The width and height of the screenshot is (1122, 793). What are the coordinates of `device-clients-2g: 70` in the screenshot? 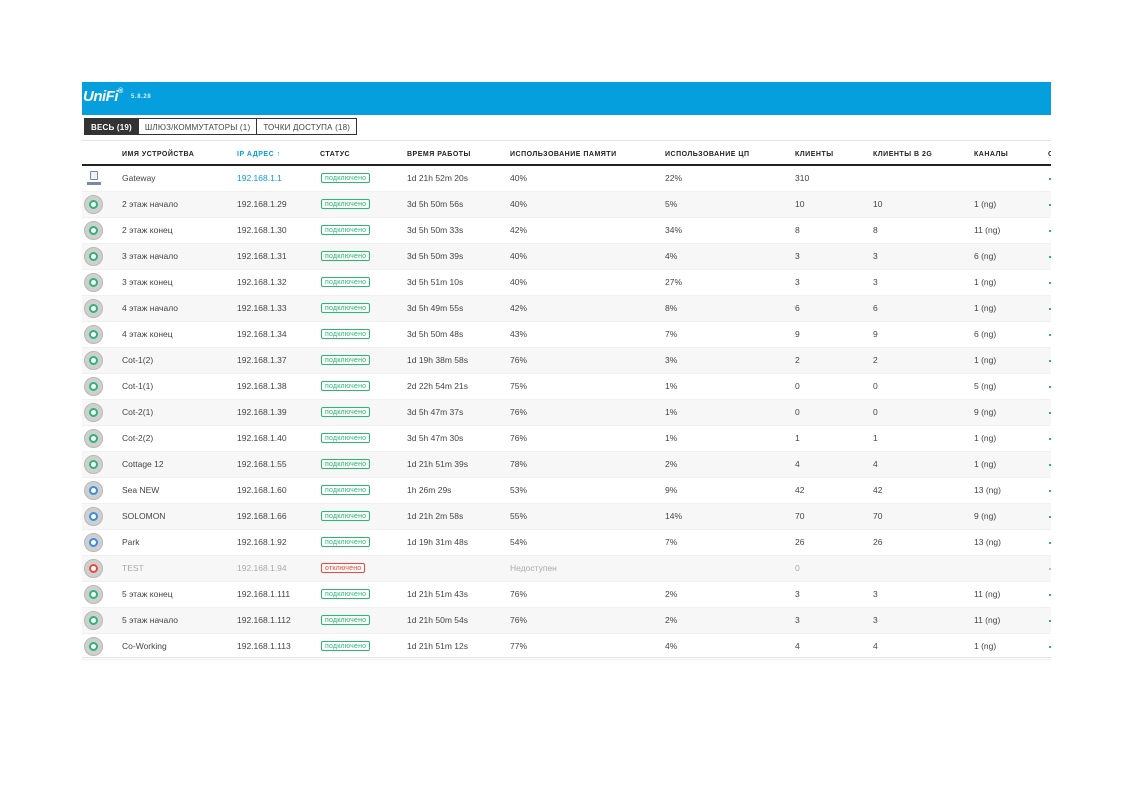 It's located at (878, 516).